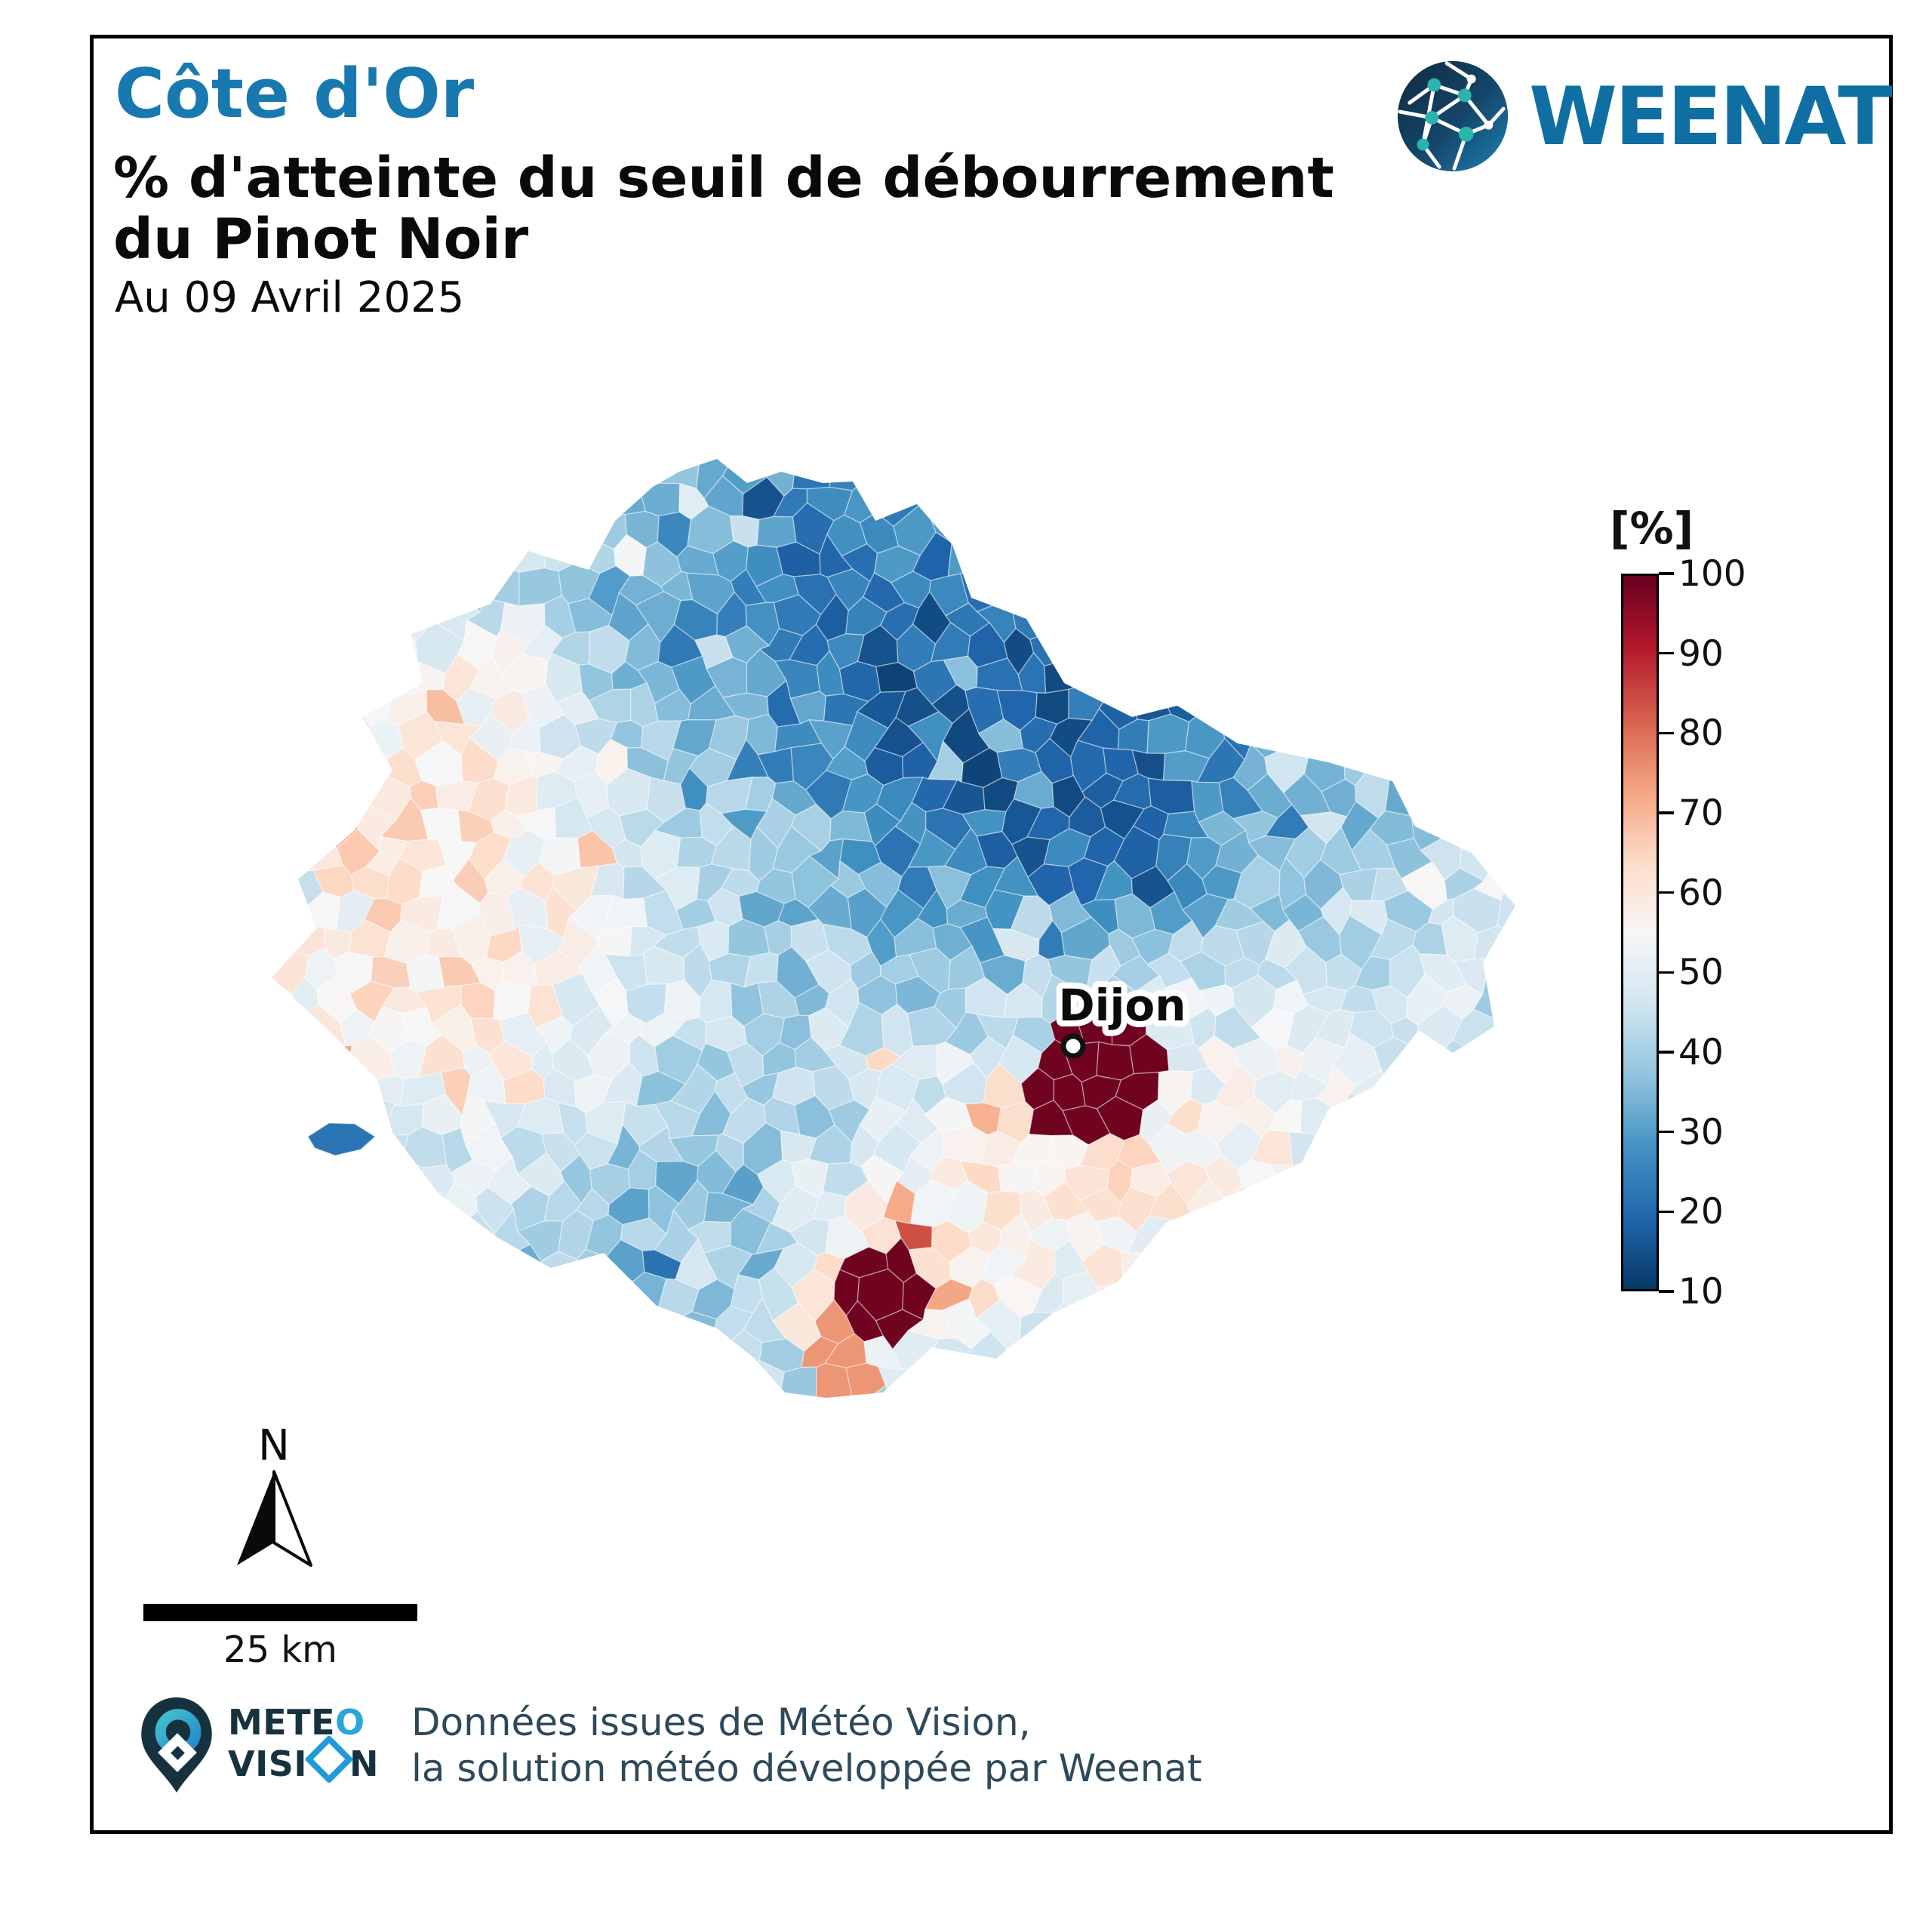  Describe the element at coordinates (1712, 574) in the screenshot. I see `colorbar-tick-label: 100` at that location.